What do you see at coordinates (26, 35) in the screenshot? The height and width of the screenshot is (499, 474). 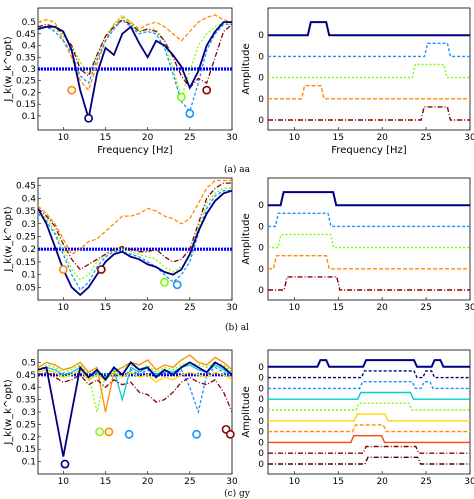 I see `y-tick-label: 0.45` at bounding box center [26, 35].